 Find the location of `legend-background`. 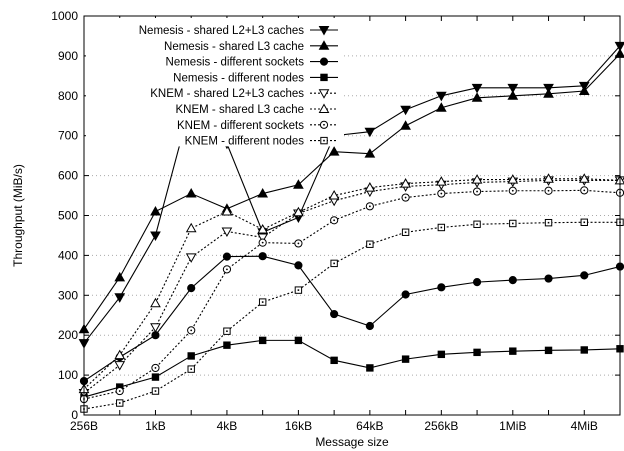

legend-background is located at coordinates (215, 82).